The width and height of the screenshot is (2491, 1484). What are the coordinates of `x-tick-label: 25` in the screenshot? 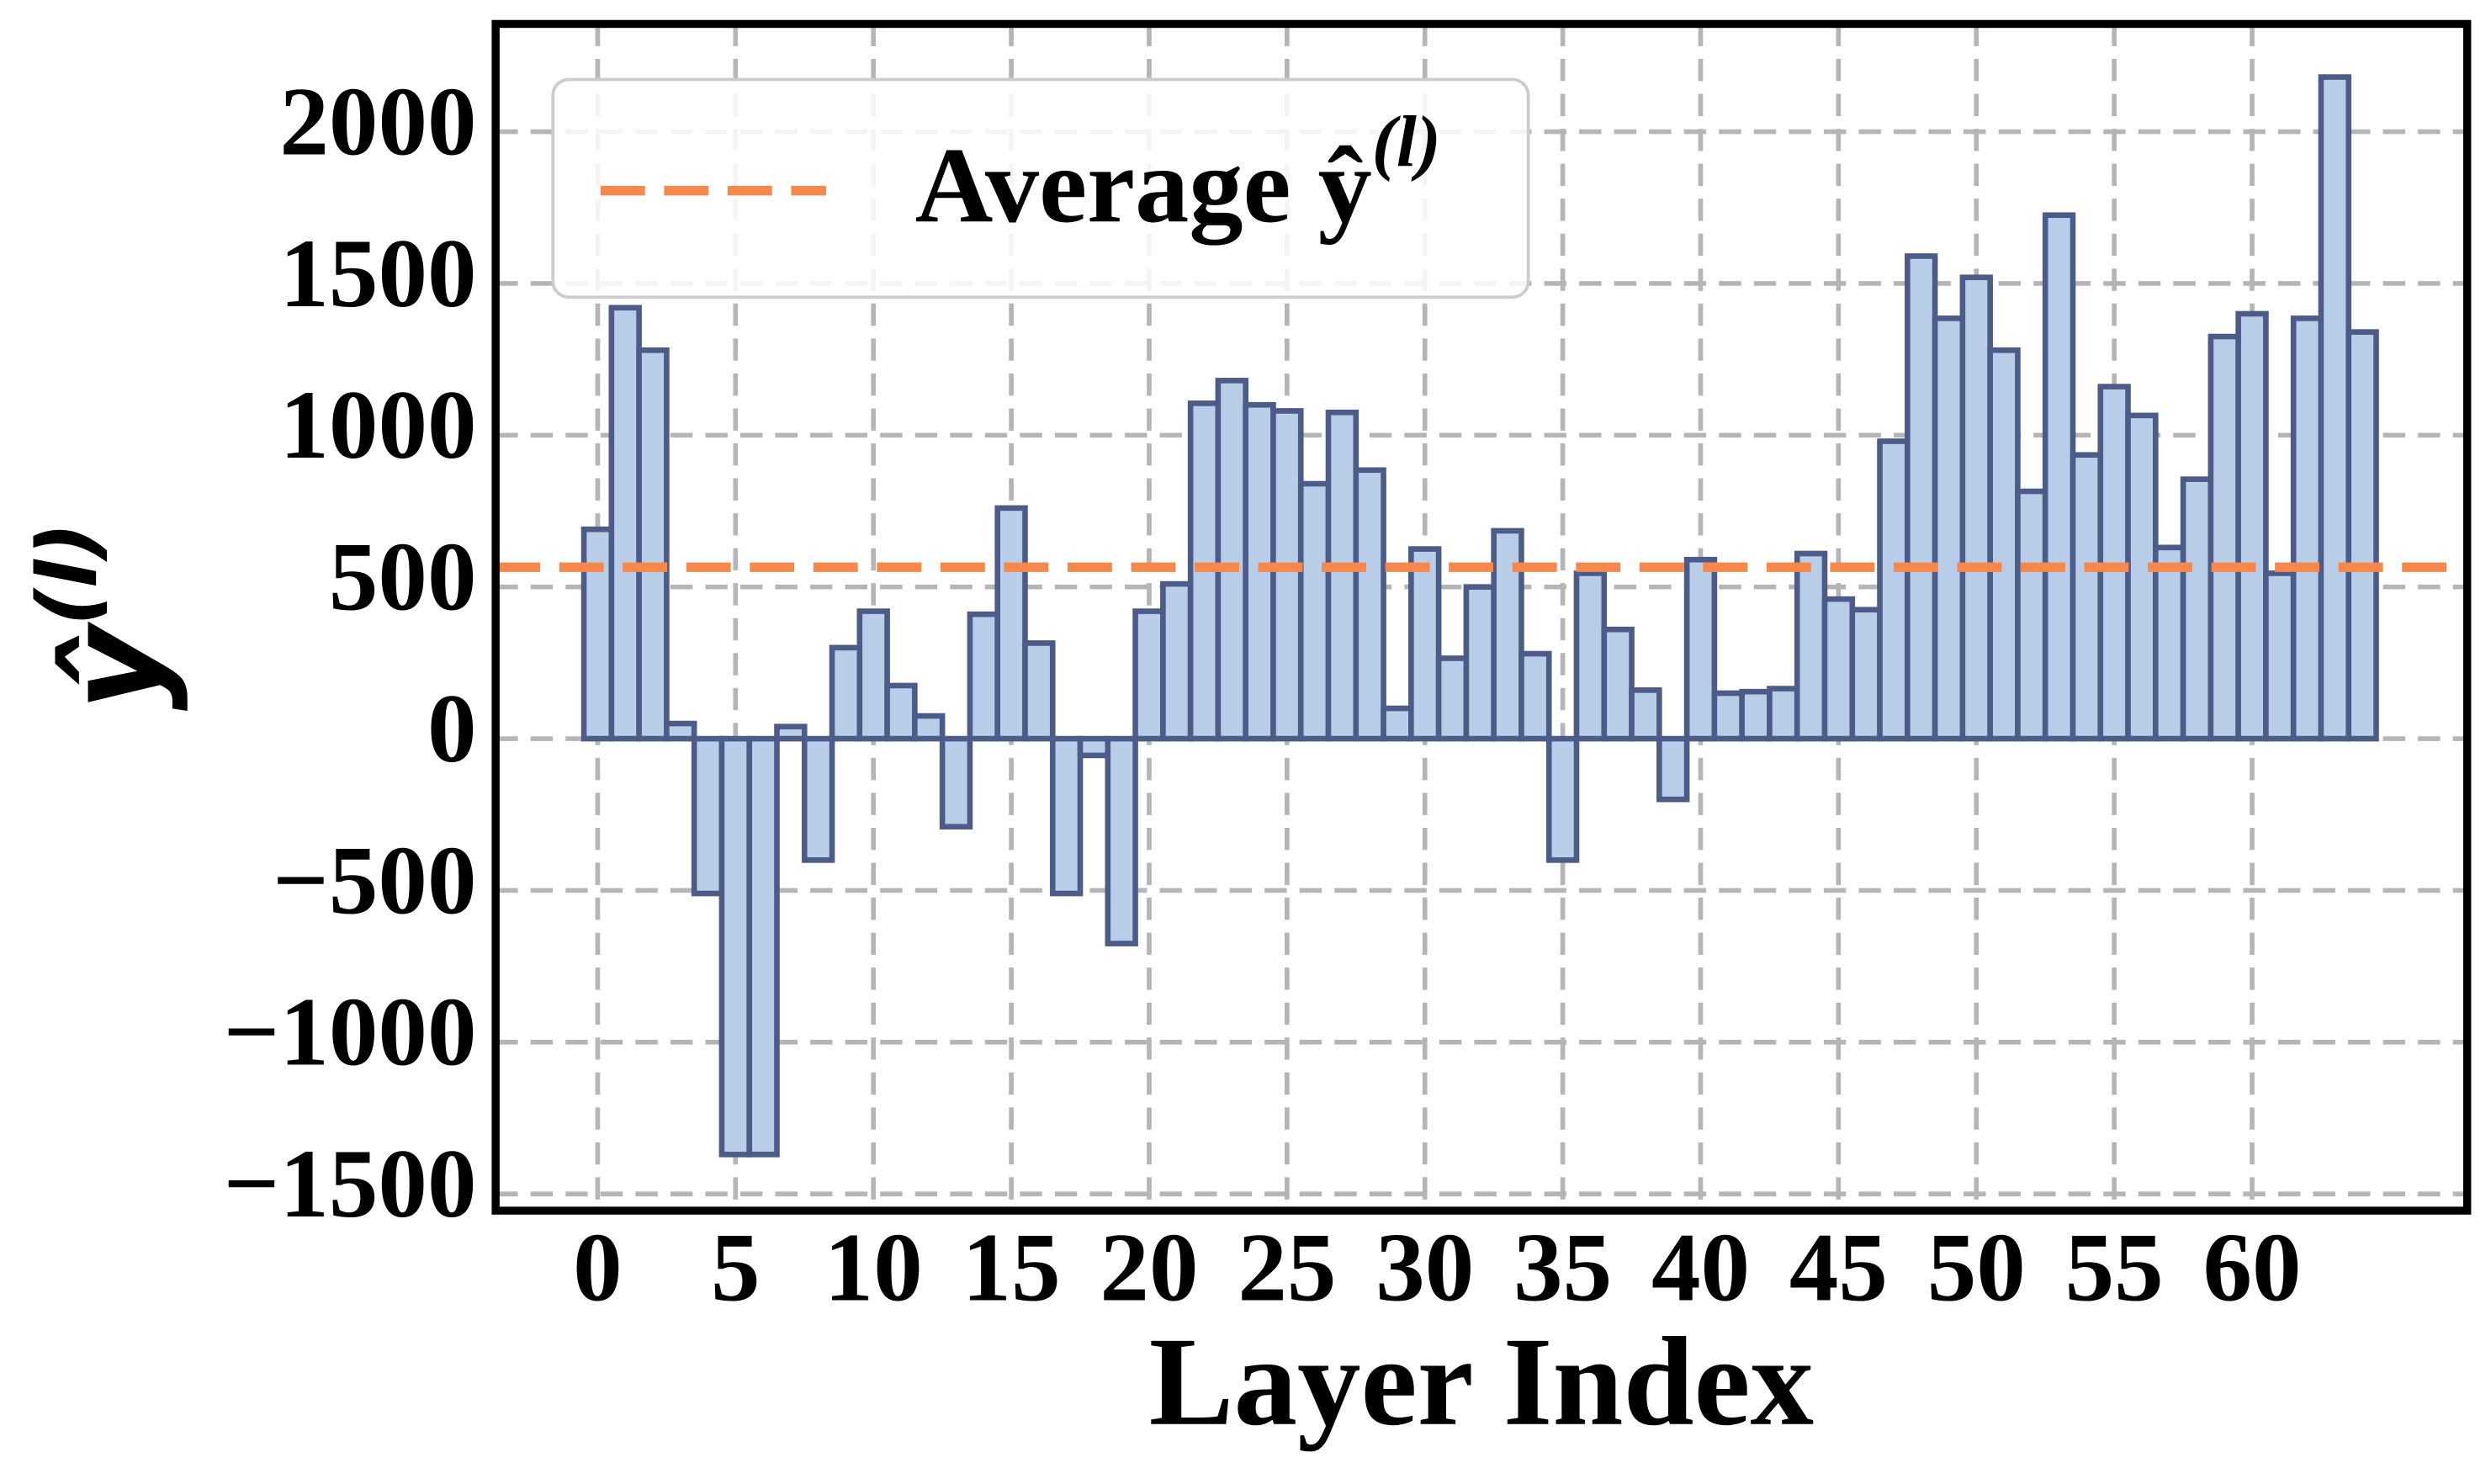 It's located at (1287, 1267).